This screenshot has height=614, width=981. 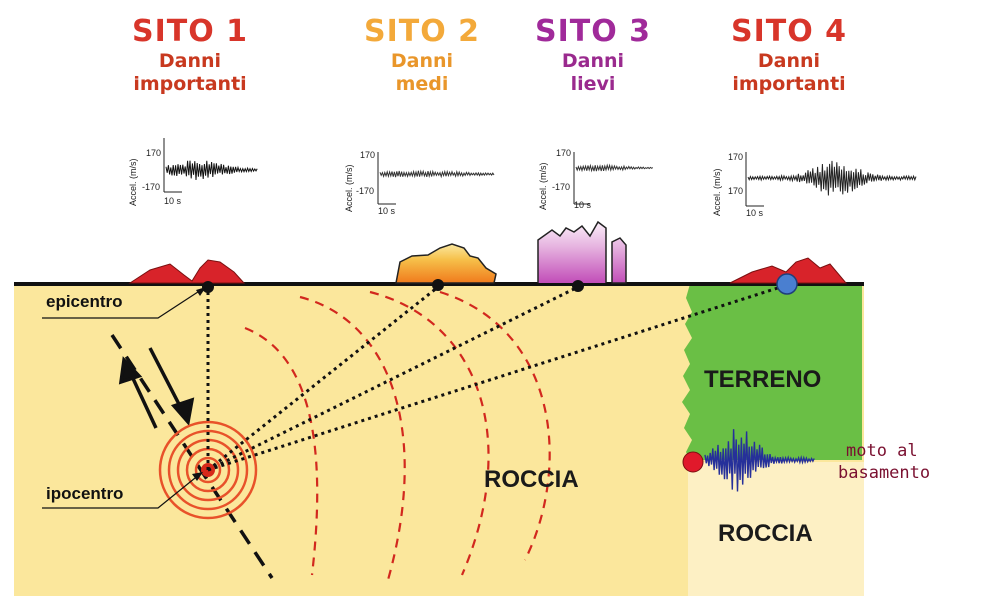 I want to click on site-4-damage-line1: Danni, so click(x=789, y=61).